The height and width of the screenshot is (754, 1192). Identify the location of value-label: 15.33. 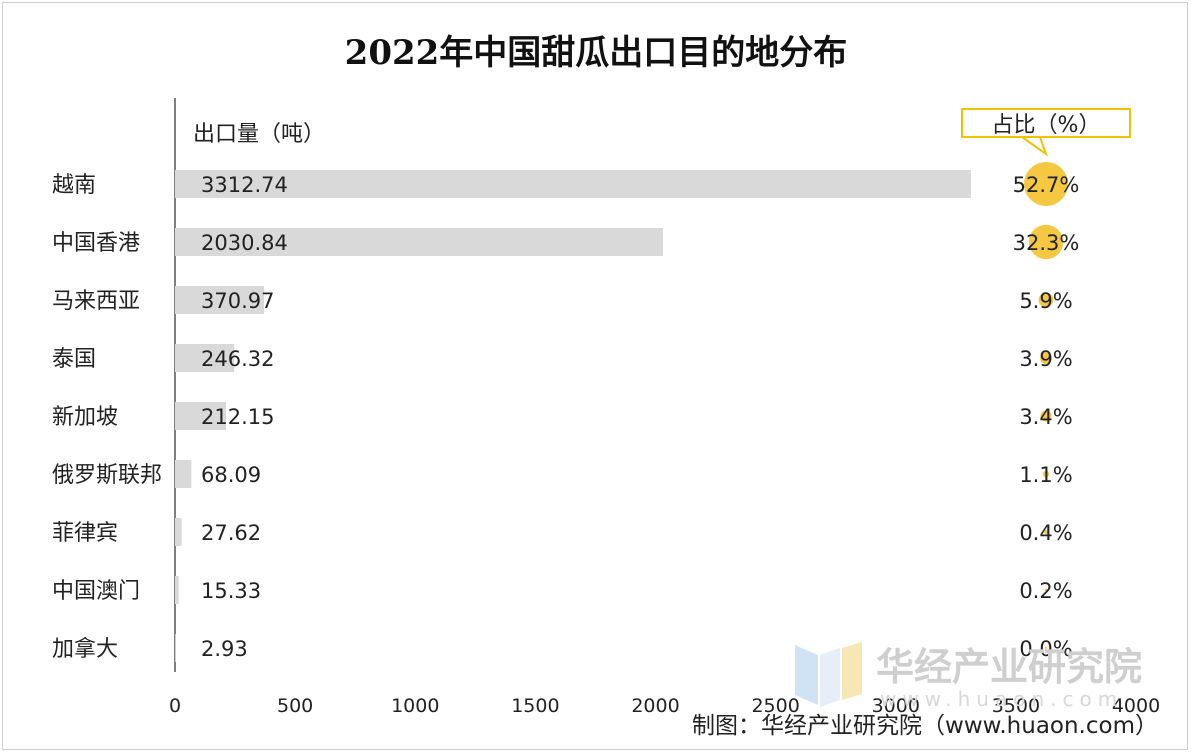
(231, 591).